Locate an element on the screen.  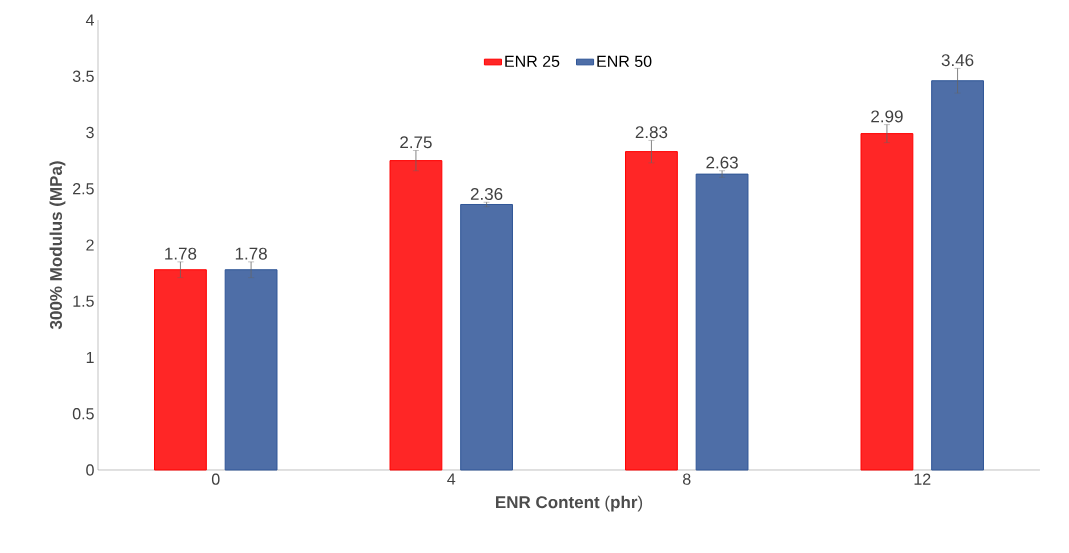
legend-label: ENR 50 is located at coordinates (624, 61).